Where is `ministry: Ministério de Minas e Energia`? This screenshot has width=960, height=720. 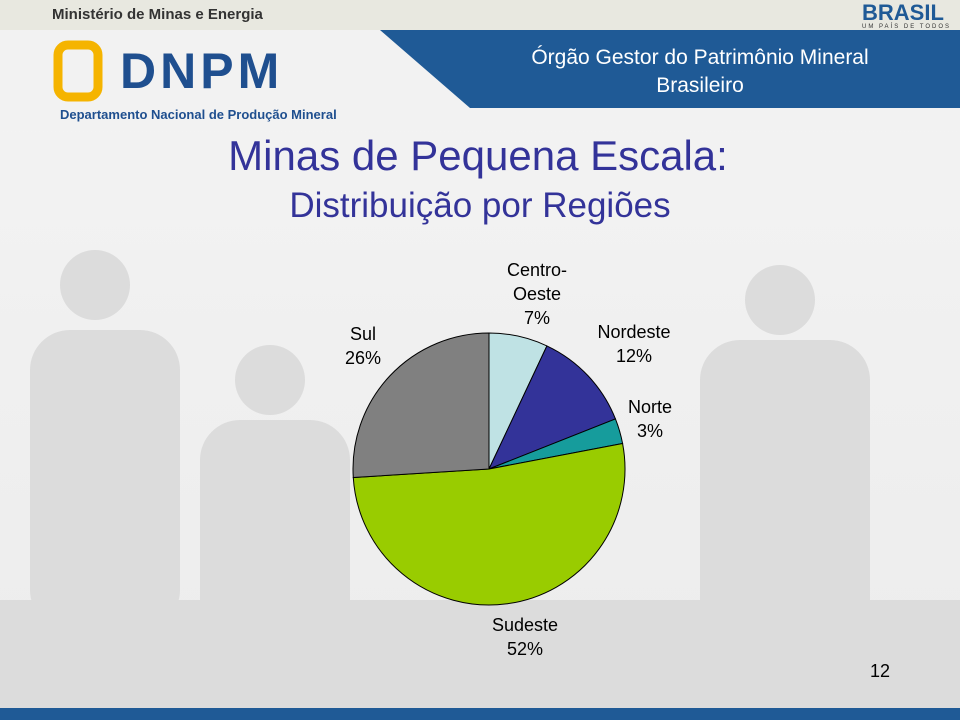
ministry: Ministério de Minas e Energia is located at coordinates (157, 14).